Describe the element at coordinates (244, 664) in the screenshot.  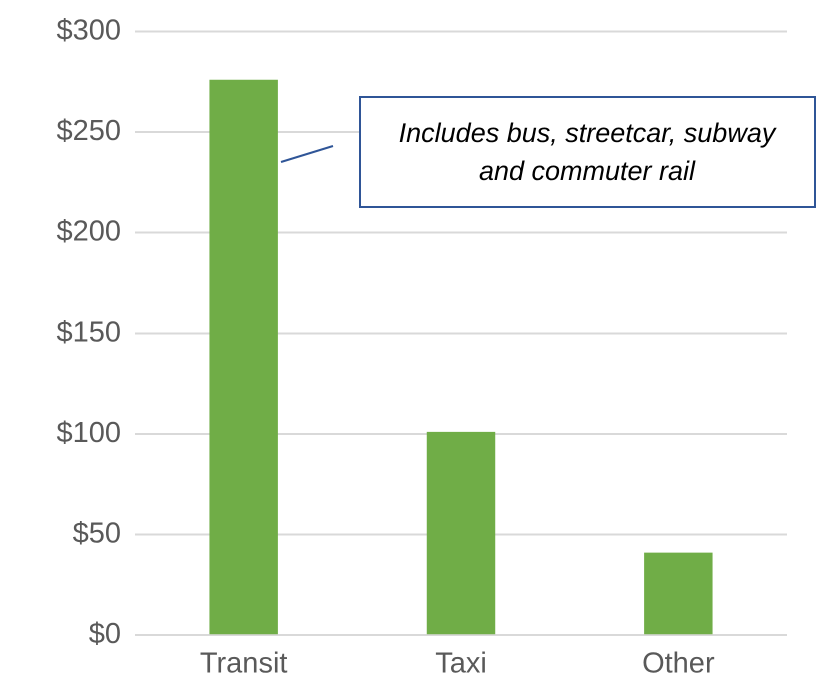
I see `x-tick-label: Transit` at that location.